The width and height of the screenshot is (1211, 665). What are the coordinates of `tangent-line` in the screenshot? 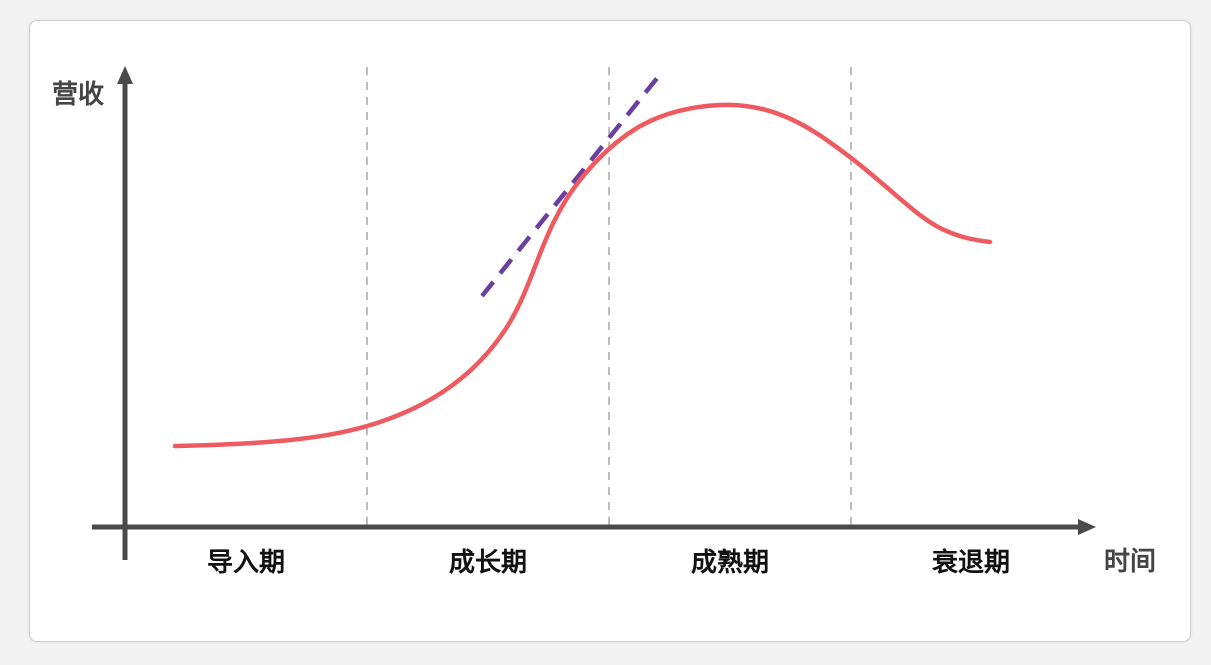 It's located at (572, 184).